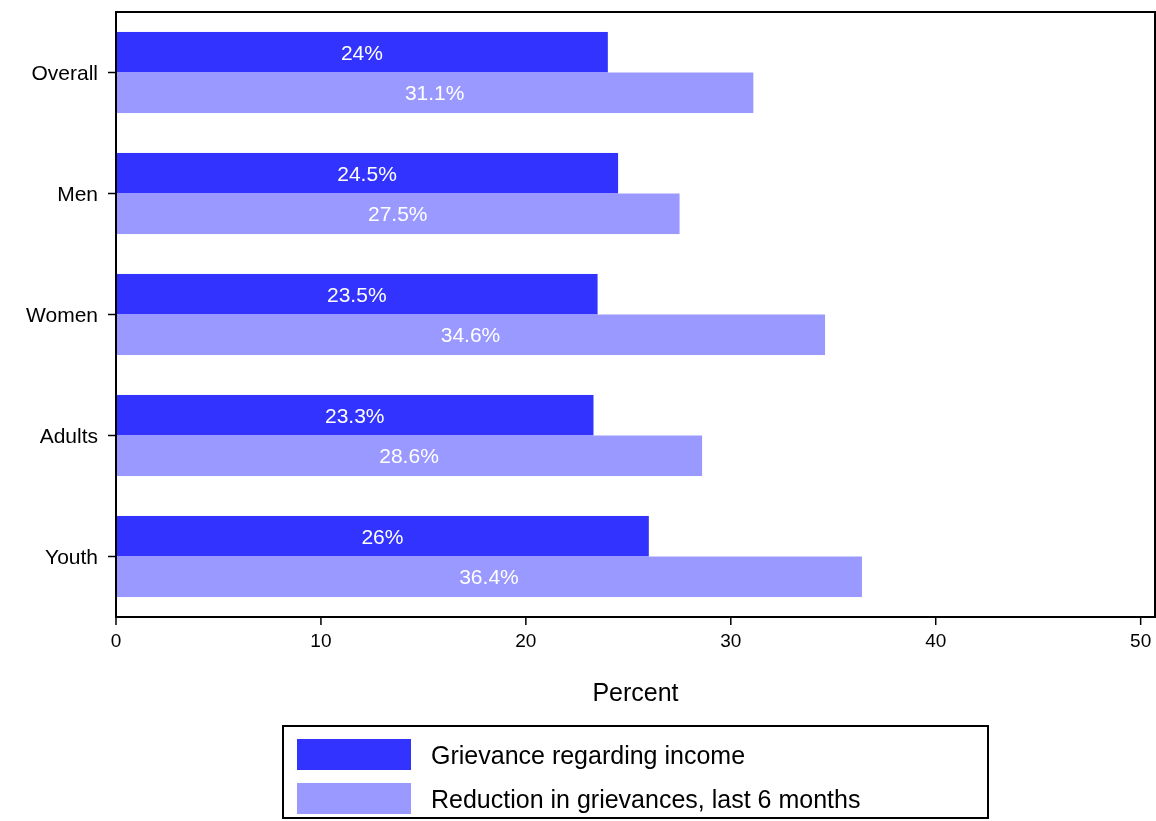 The height and width of the screenshot is (821, 1156). What do you see at coordinates (1141, 640) in the screenshot?
I see `x-tick-label: 50` at bounding box center [1141, 640].